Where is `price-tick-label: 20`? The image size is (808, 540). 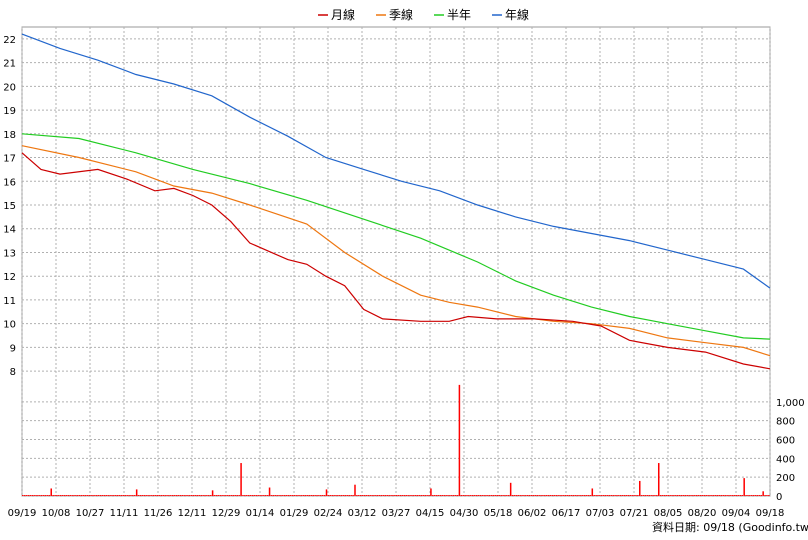 price-tick-label: 20 is located at coordinates (9, 87).